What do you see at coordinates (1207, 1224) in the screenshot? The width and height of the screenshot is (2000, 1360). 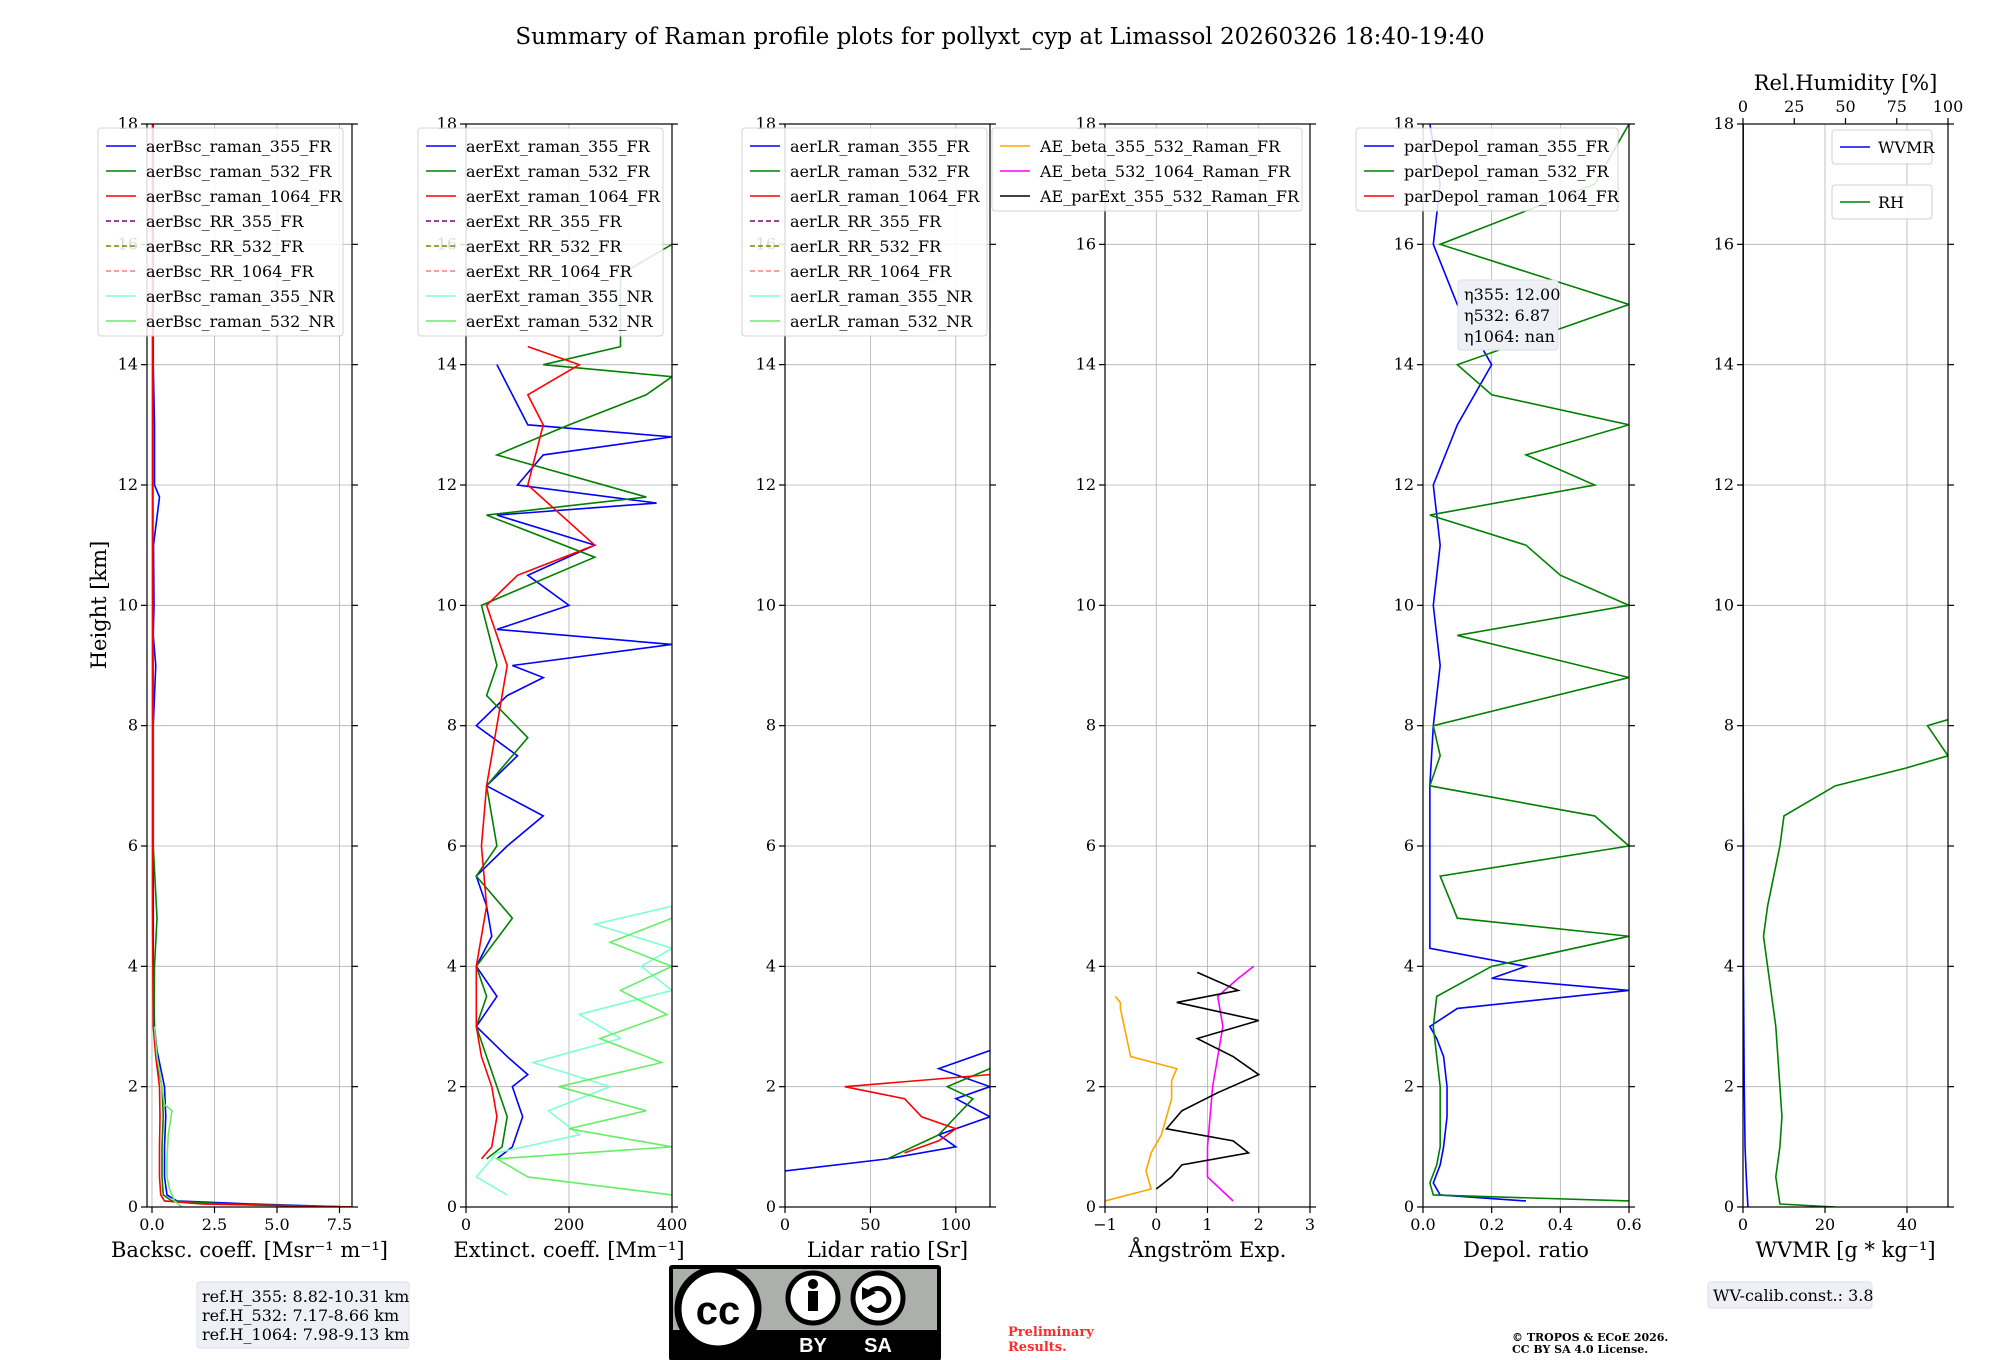 I see `xtick-label: 1` at bounding box center [1207, 1224].